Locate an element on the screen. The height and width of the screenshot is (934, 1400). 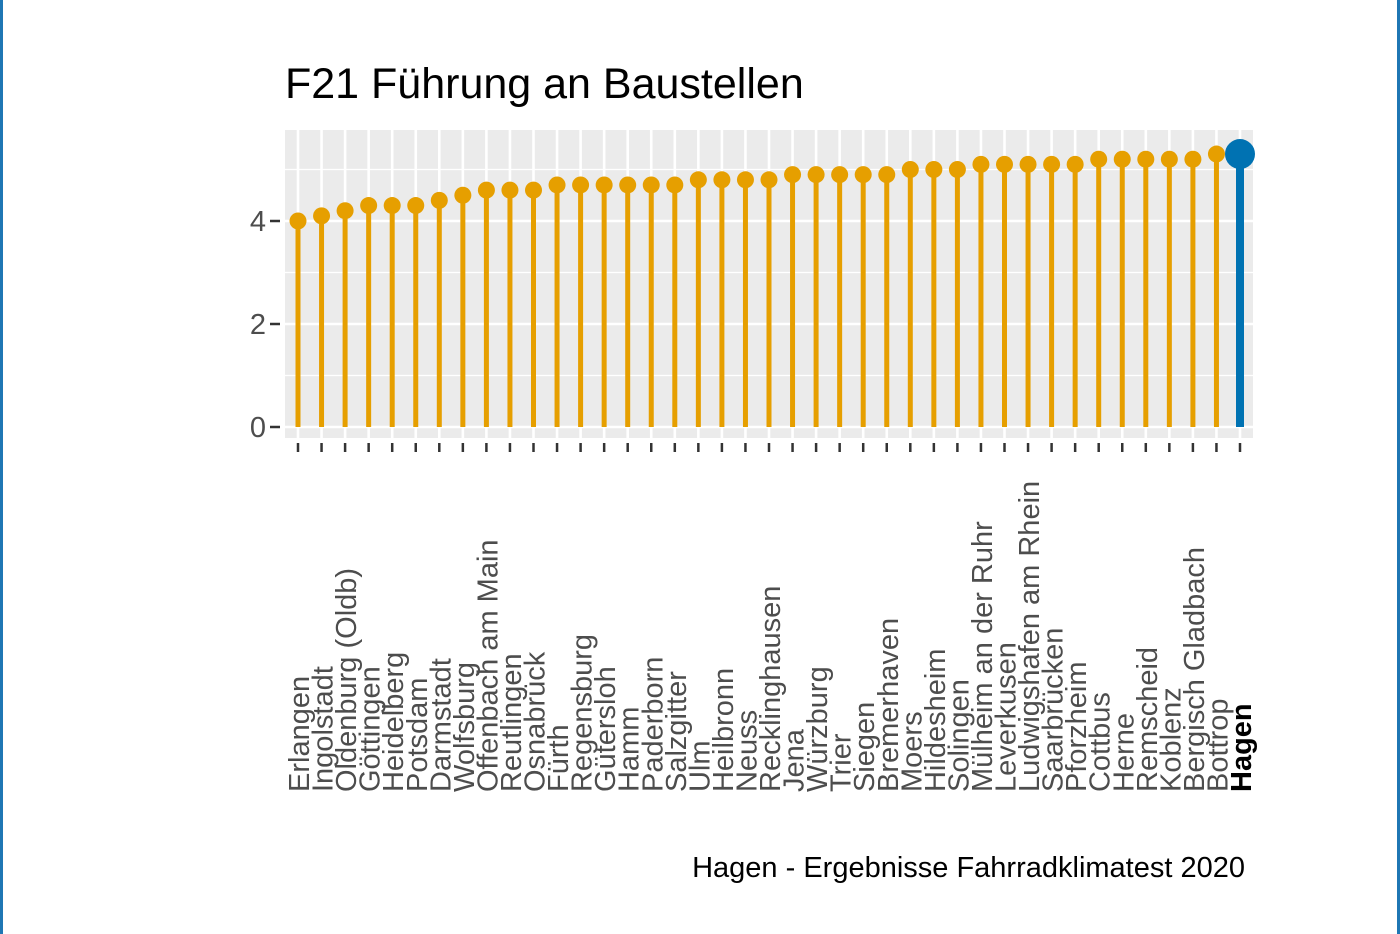
x-tick-label: Siegen is located at coordinates (865, 747).